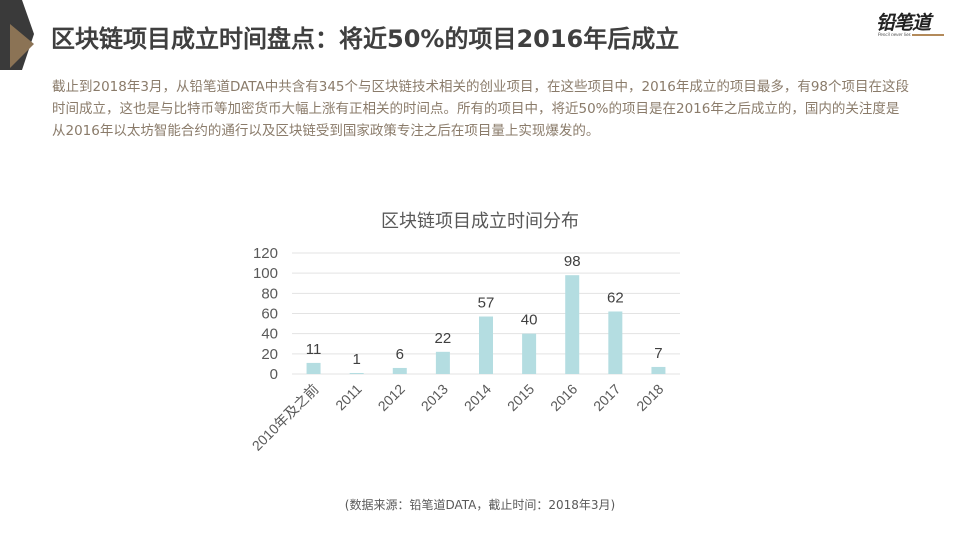  What do you see at coordinates (658, 353) in the screenshot?
I see `bar-value-label: 7` at bounding box center [658, 353].